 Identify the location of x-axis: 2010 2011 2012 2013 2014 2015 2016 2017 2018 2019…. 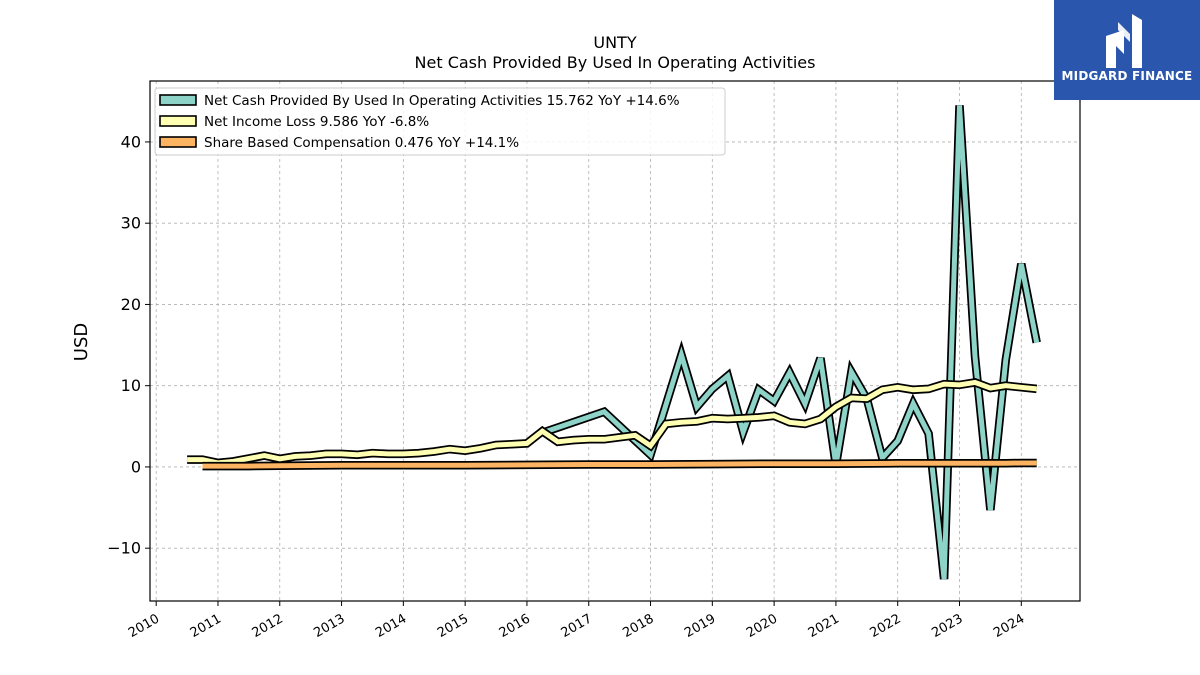
(576, 621).